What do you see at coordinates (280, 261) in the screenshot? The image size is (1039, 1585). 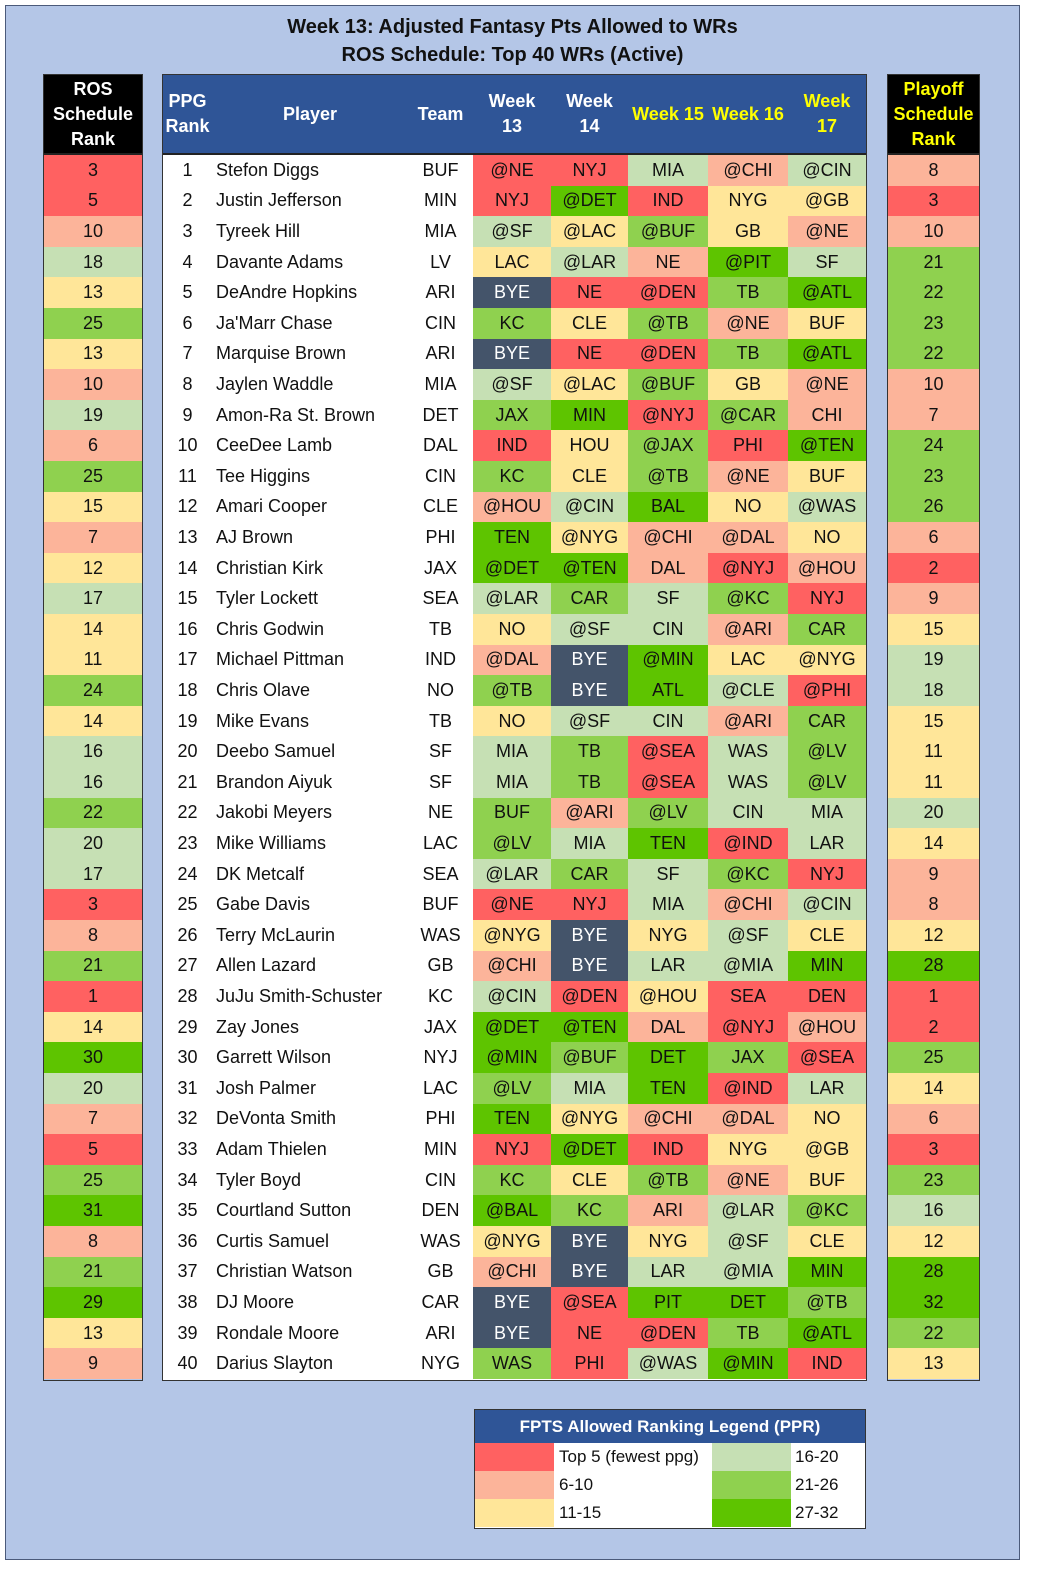 I see `player-name-cell: Davante Adams` at bounding box center [280, 261].